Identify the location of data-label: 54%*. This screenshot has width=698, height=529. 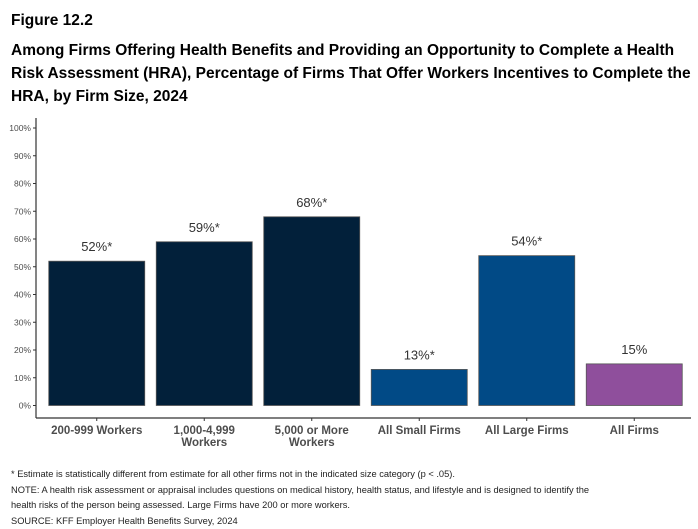
(526, 241).